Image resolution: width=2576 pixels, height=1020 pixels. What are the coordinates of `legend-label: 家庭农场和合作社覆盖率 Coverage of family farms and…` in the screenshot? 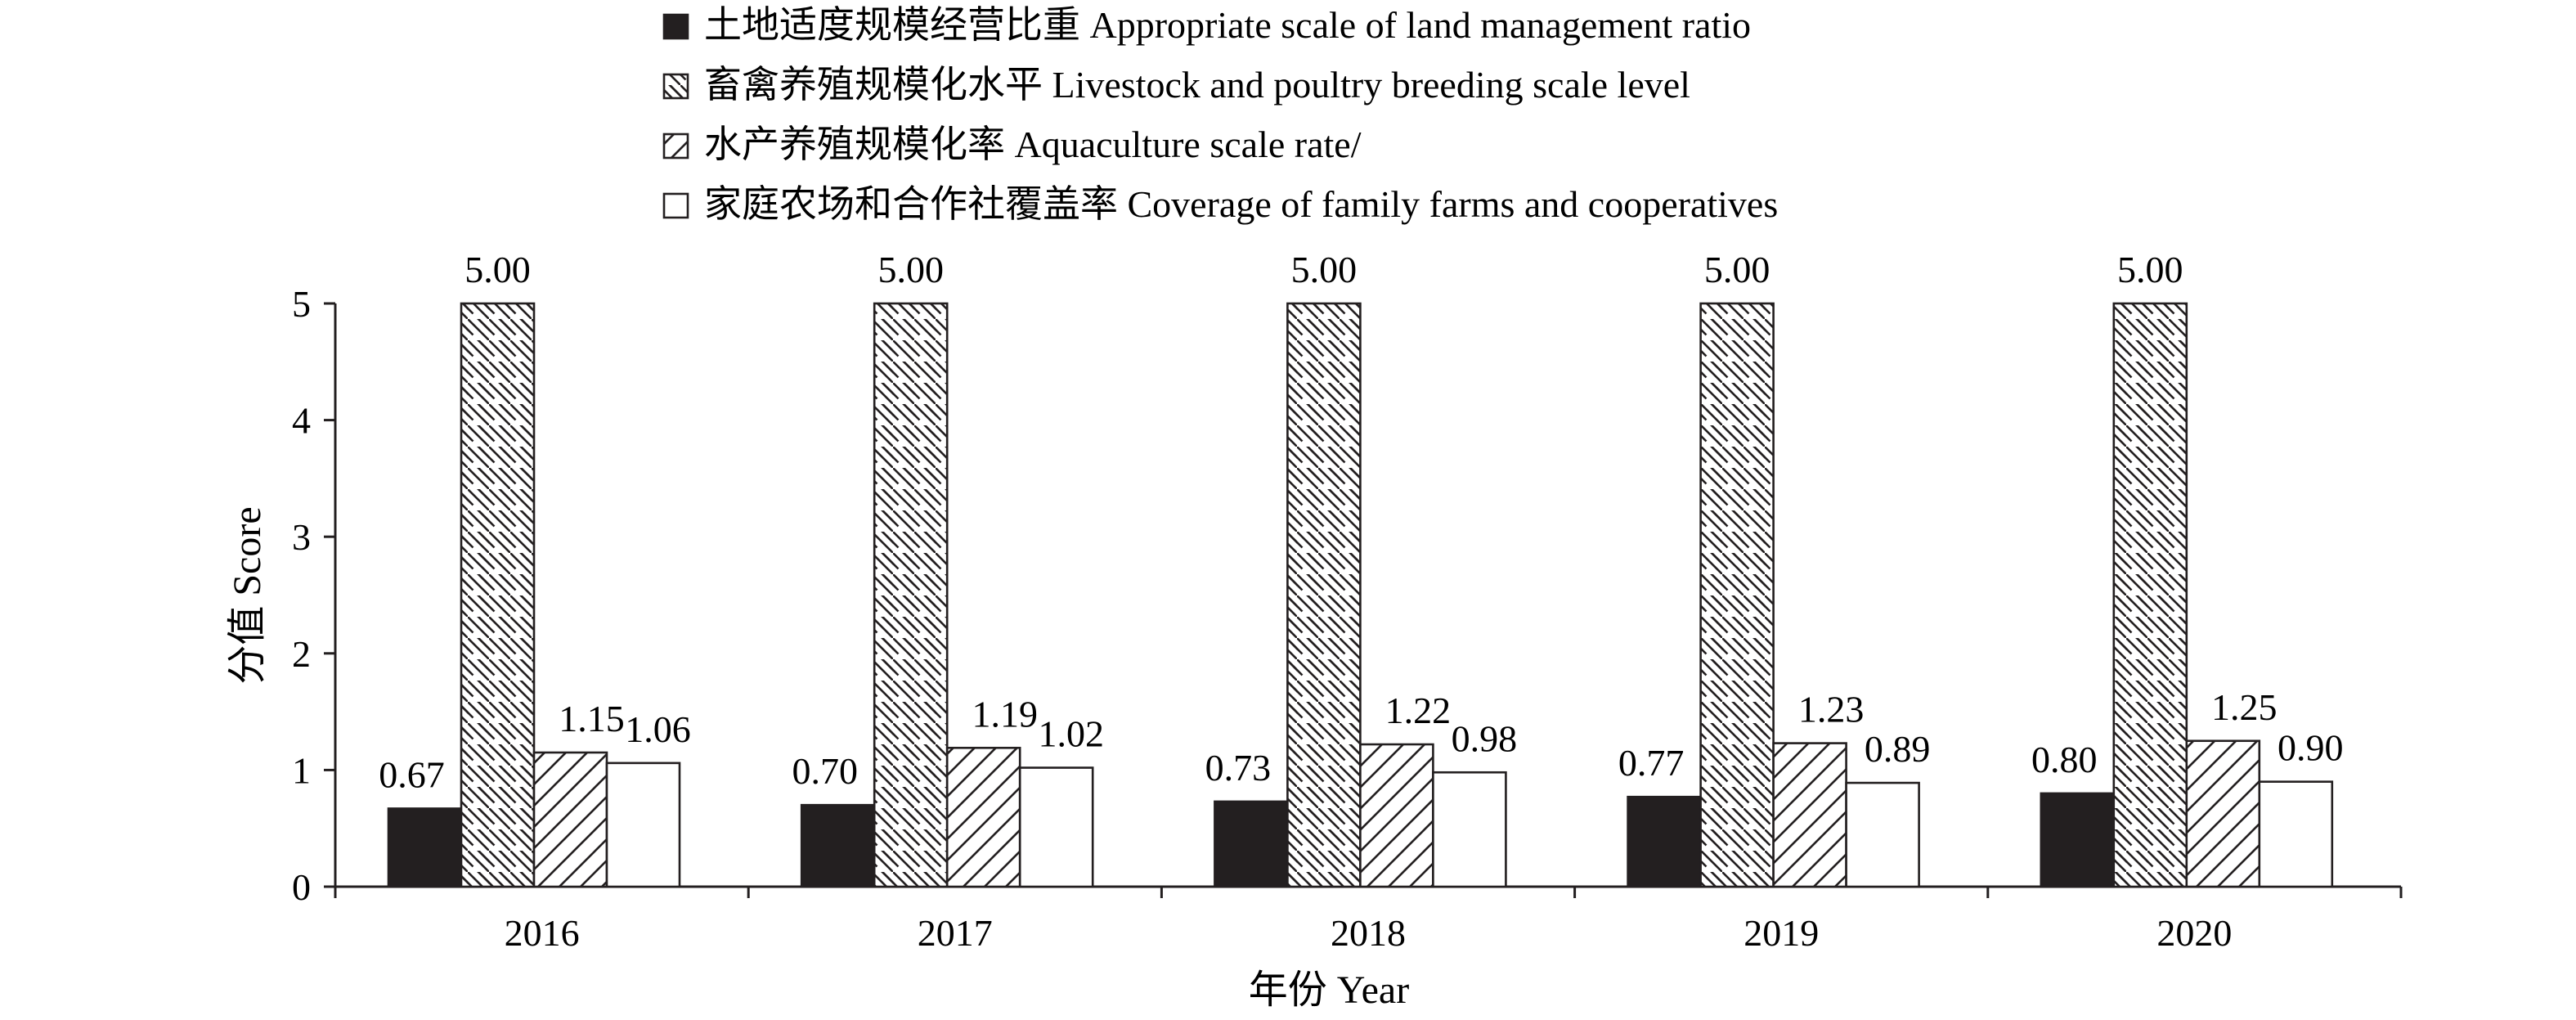 It's located at (1241, 204).